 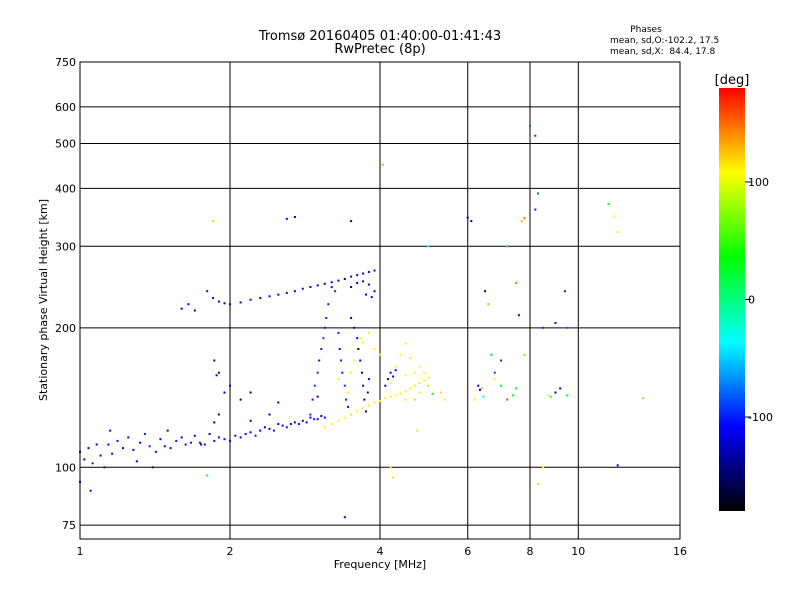 What do you see at coordinates (65, 328) in the screenshot?
I see `y-tick-label: 200` at bounding box center [65, 328].